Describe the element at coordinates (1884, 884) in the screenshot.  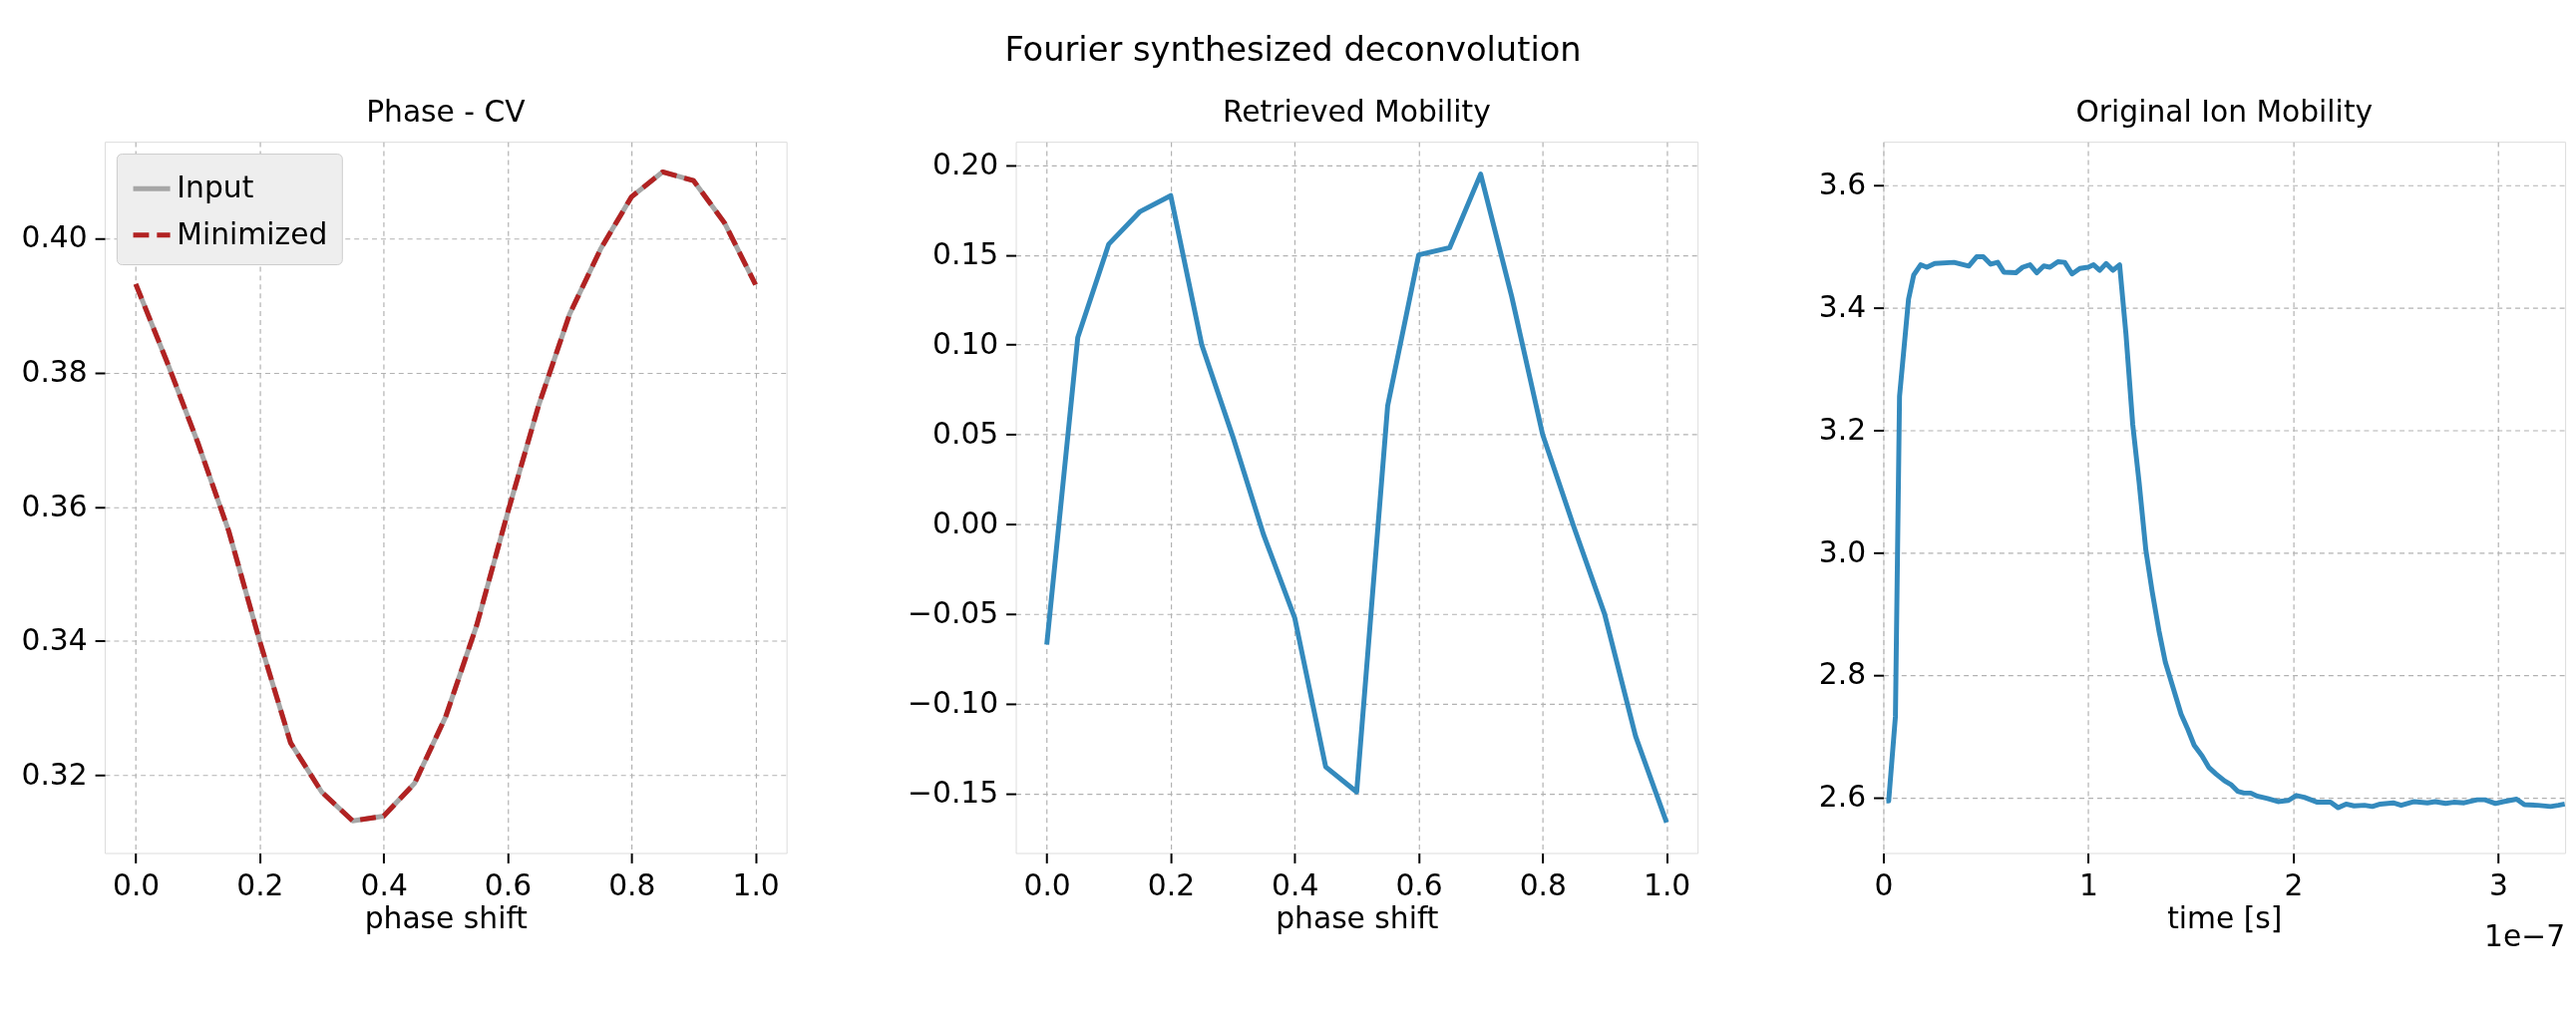
I see `x-tick-label: 0` at that location.